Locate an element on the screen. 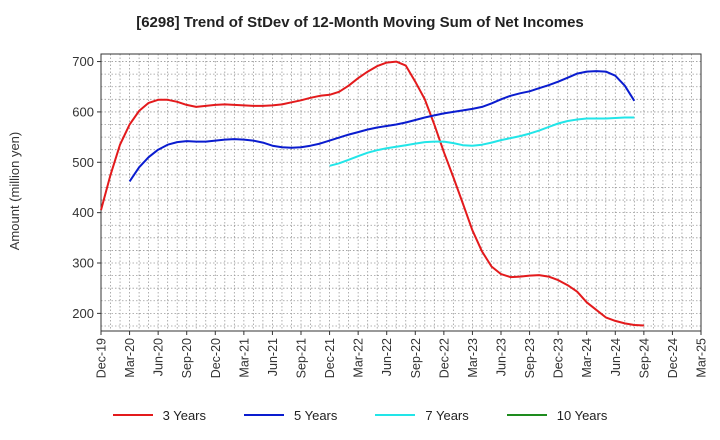 Image resolution: width=720 pixels, height=440 pixels. x-tick-label: Dec-21 is located at coordinates (330, 358).